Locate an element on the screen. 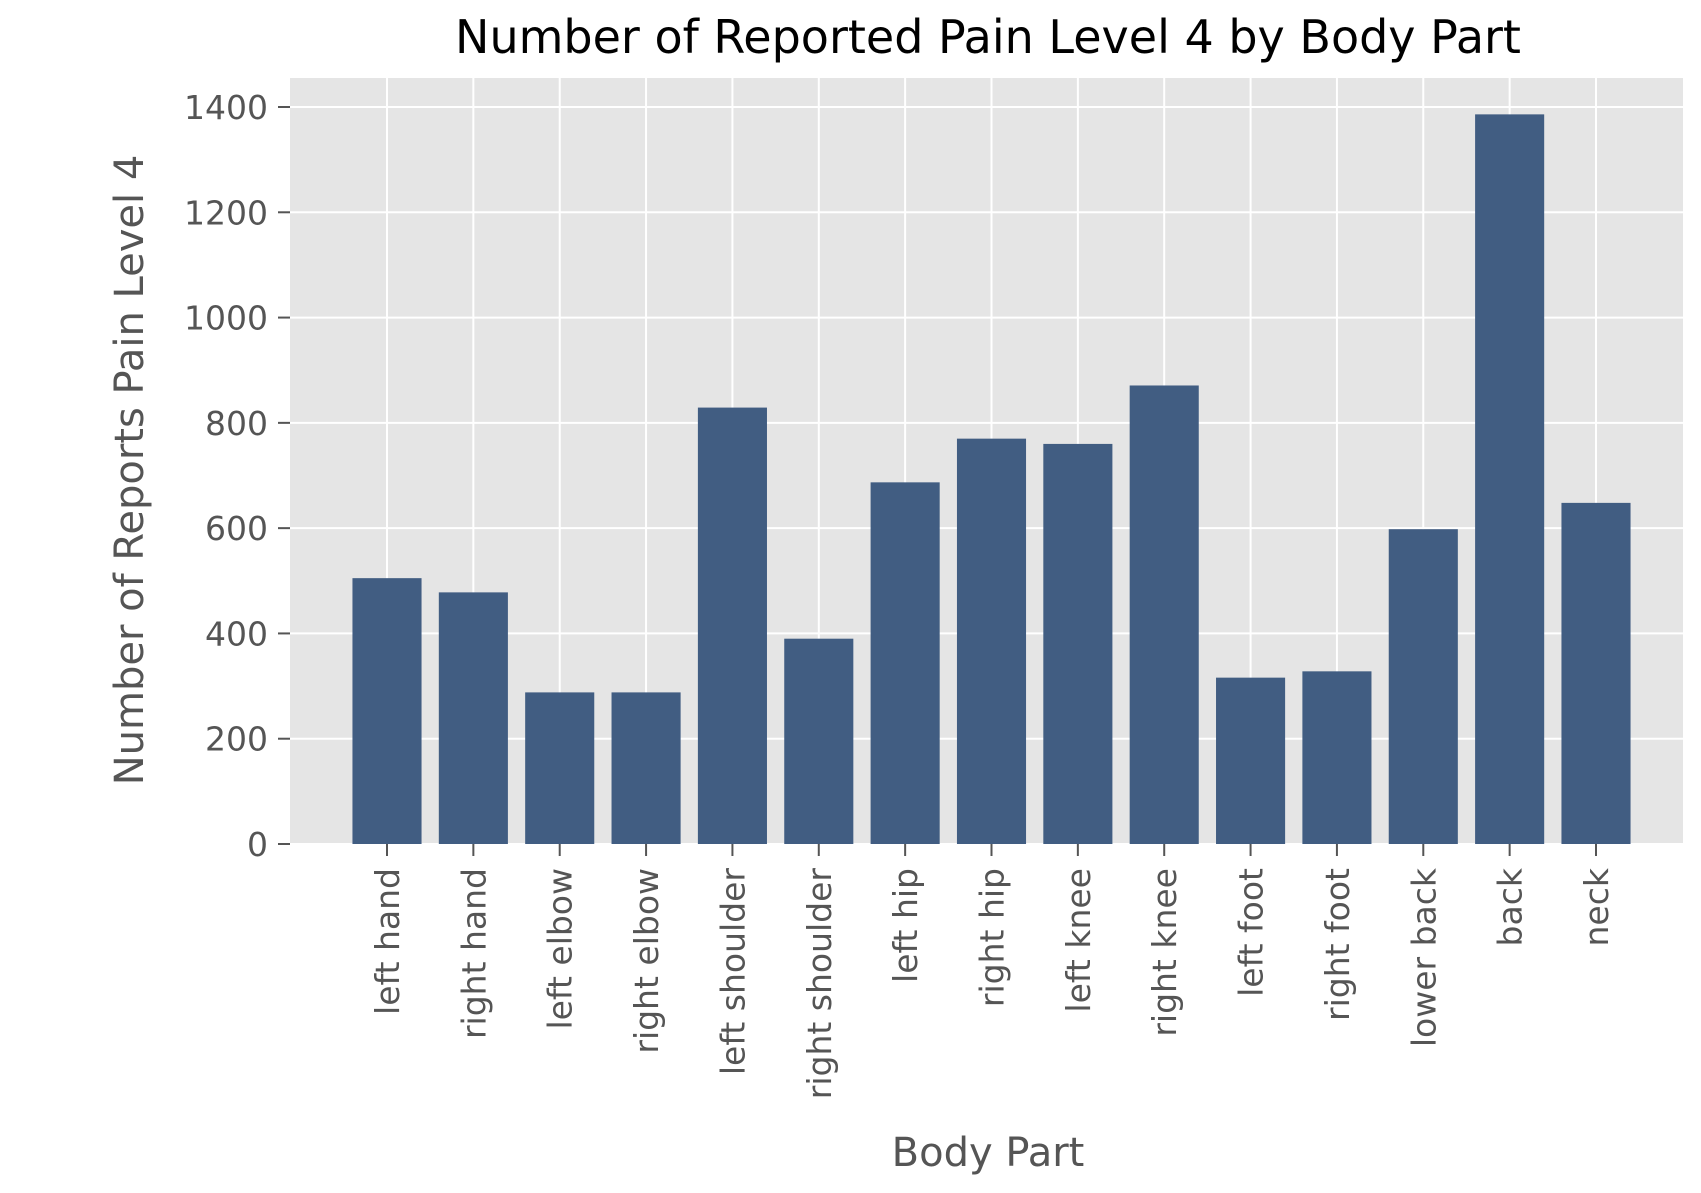 The height and width of the screenshot is (1193, 1701). x-tick-label: right knee is located at coordinates (1164, 952).